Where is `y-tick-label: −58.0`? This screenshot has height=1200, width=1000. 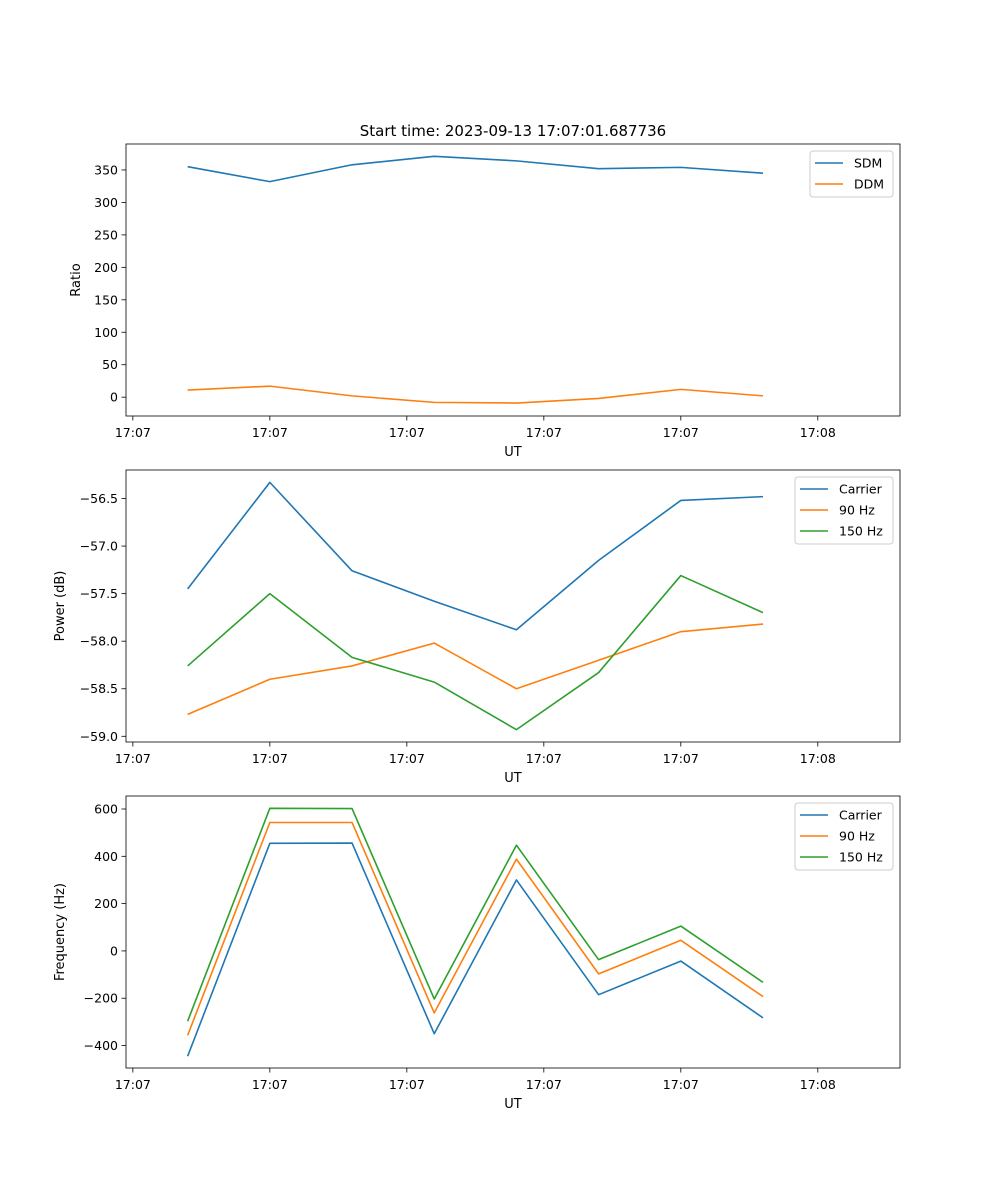
y-tick-label: −58.0 is located at coordinates (99, 641).